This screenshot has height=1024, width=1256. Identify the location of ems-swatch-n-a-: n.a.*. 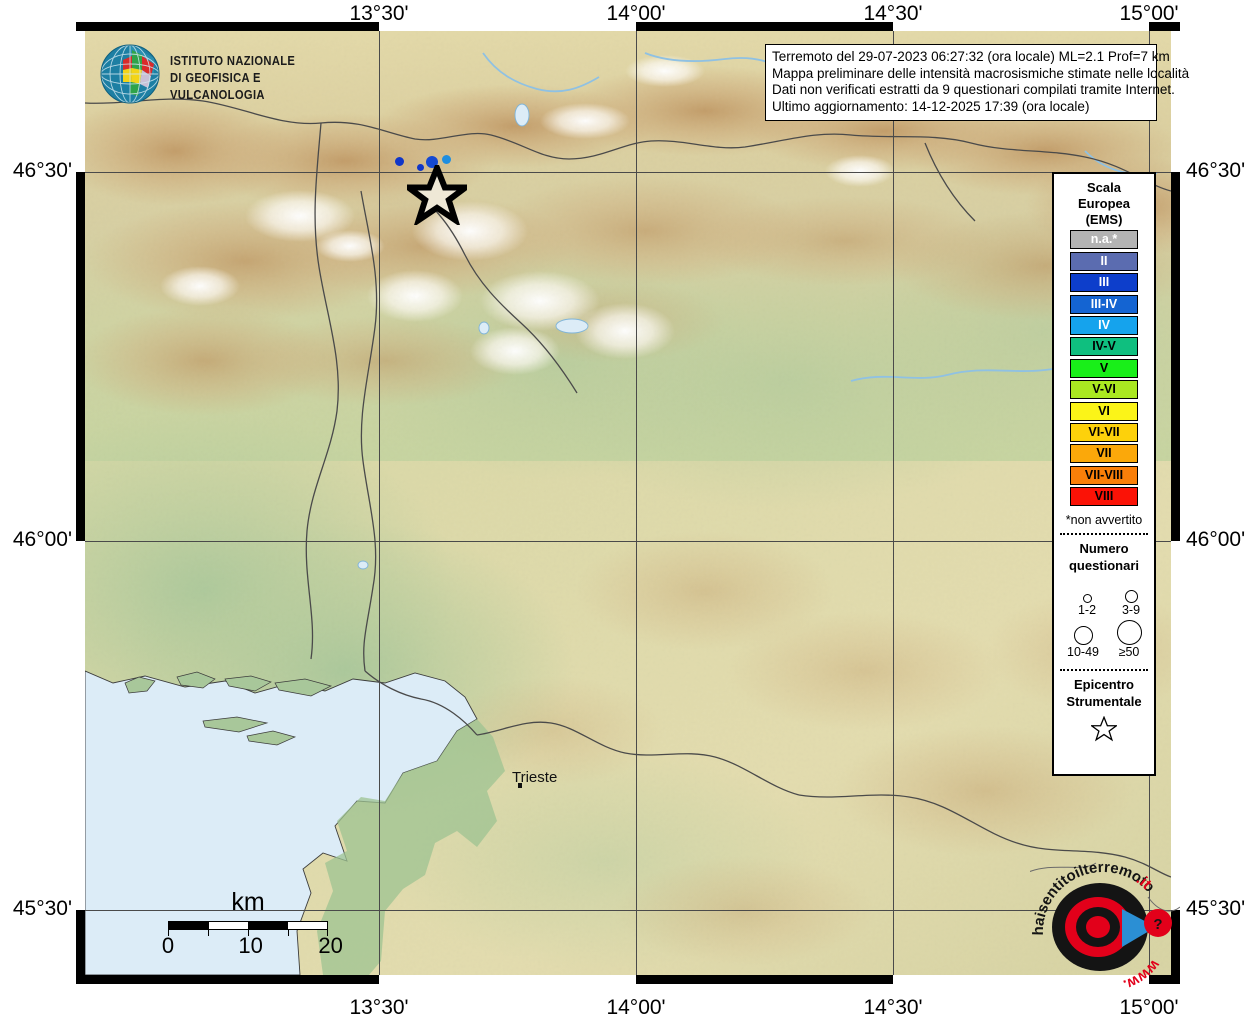
(1104, 240).